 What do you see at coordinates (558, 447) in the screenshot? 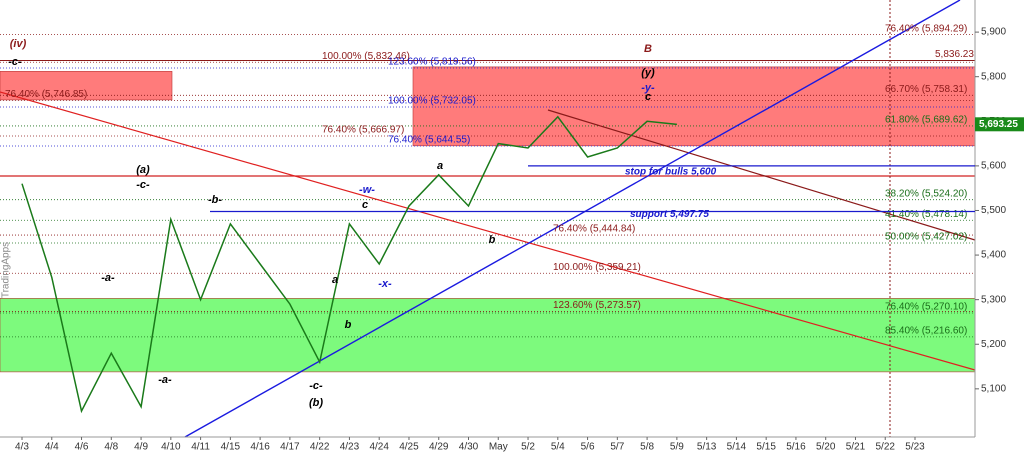
I see `x-tick-label: 5/4` at bounding box center [558, 447].